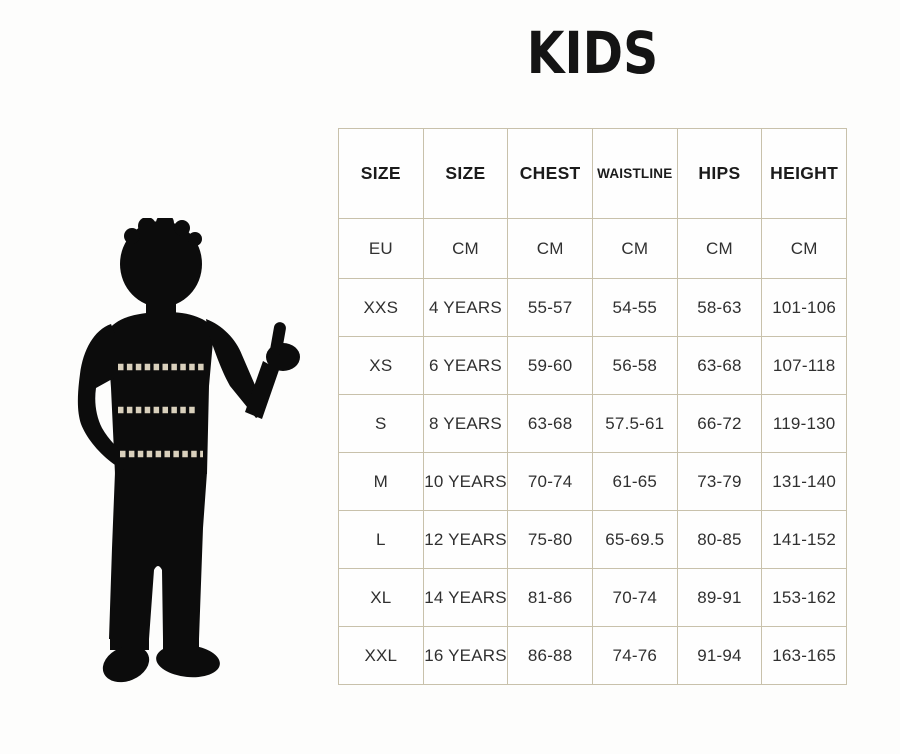  I want to click on header-cell-height: HEIGHT, so click(804, 173).